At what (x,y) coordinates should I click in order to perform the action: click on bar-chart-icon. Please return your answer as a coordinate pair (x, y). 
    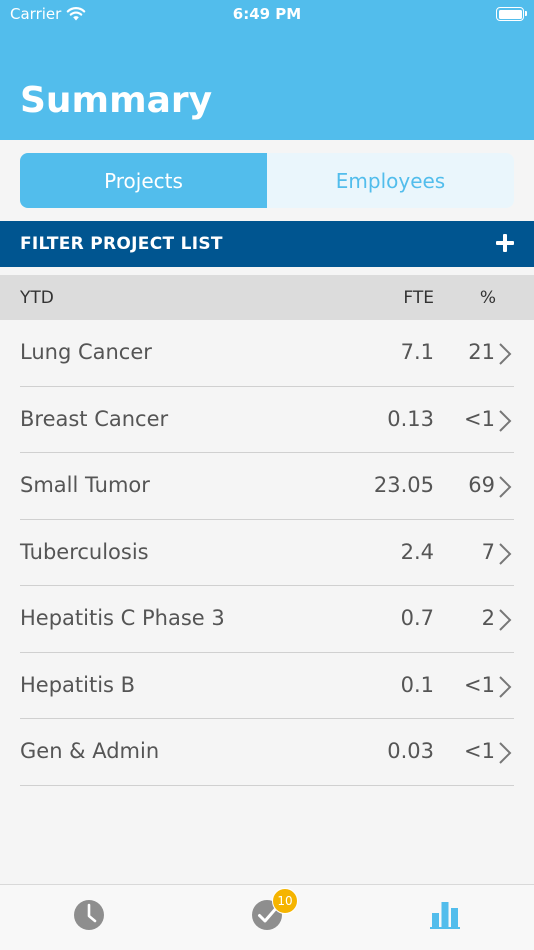
    Looking at the image, I should click on (445, 915).